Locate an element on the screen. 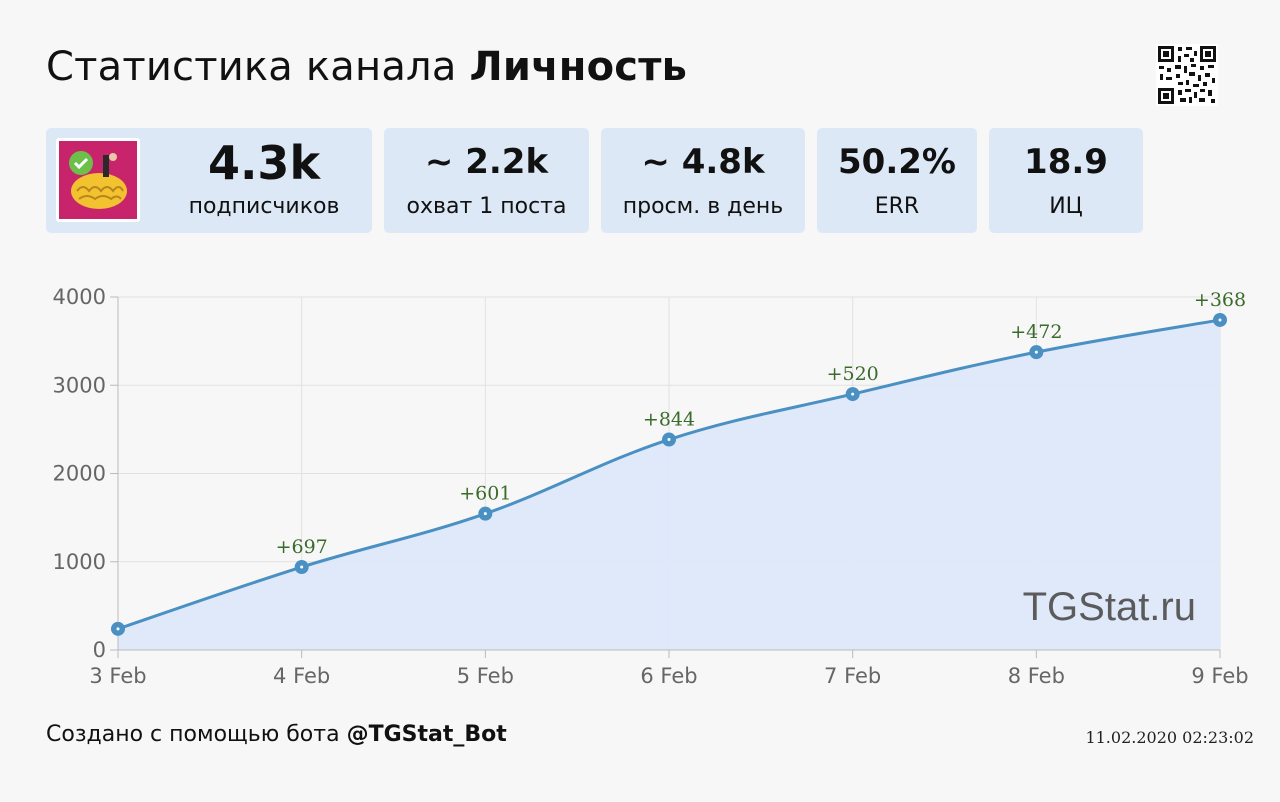 This screenshot has height=802, width=1280. stat-card-reach: ~ 2.2k охват 1 поста is located at coordinates (486, 180).